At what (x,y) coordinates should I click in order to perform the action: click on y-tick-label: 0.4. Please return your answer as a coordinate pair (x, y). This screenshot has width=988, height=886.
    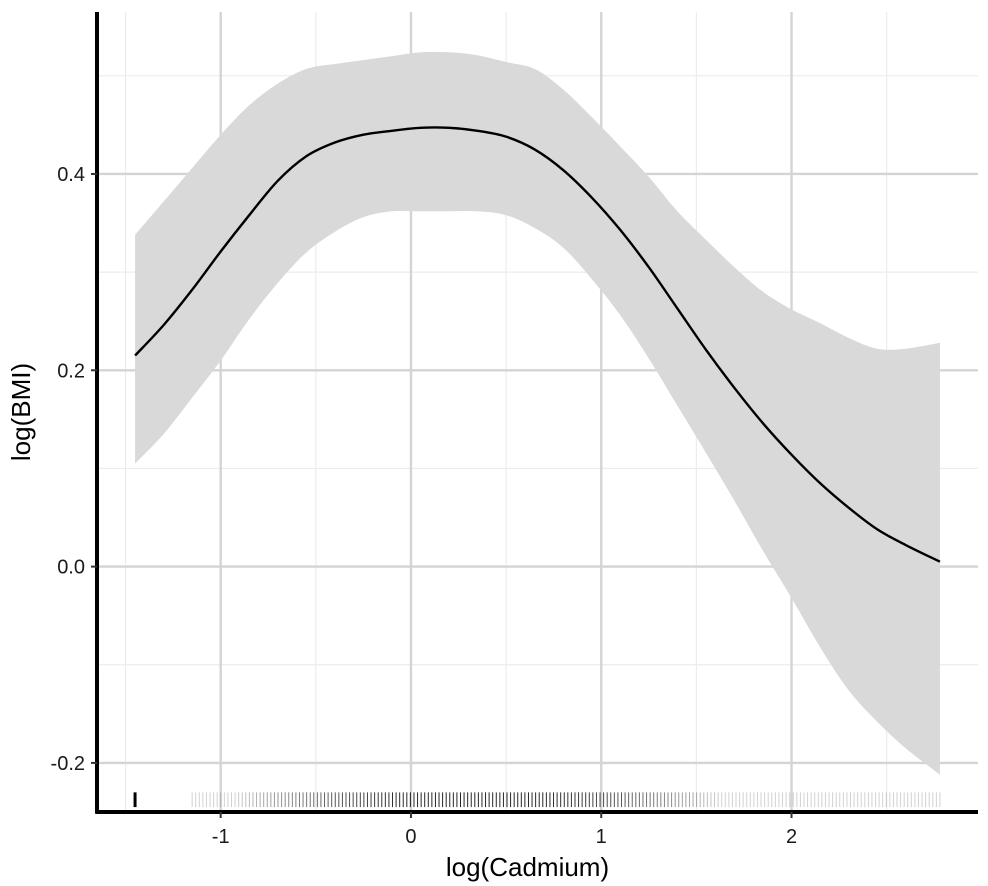
    Looking at the image, I should click on (71, 175).